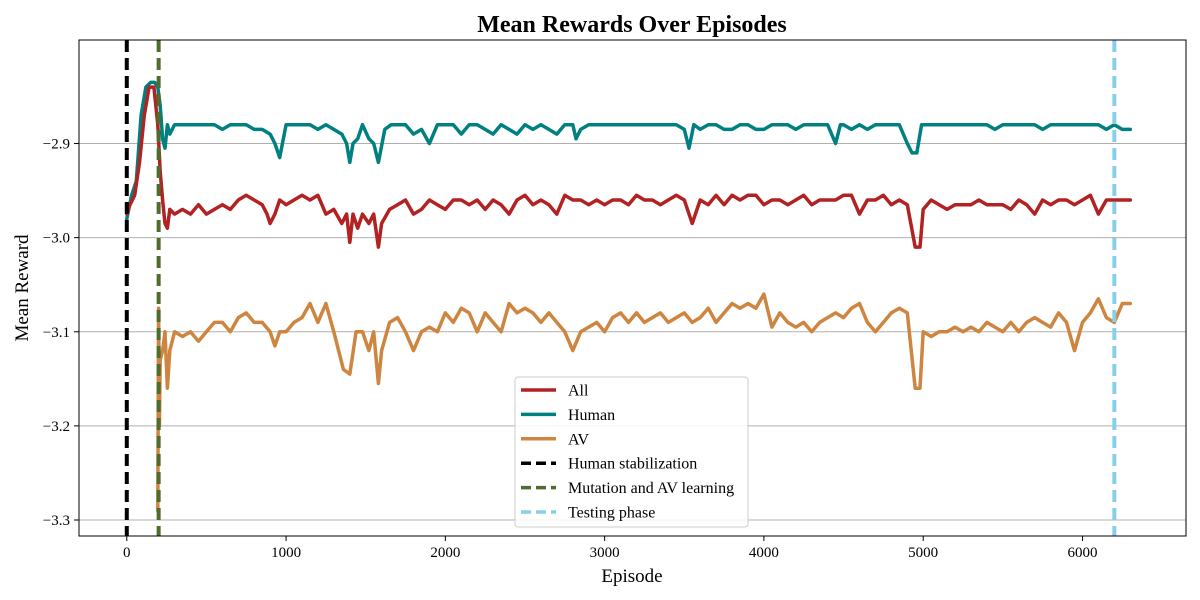 This screenshot has width=1200, height=600. Describe the element at coordinates (651, 488) in the screenshot. I see `legend-label: Mutation and AV learning` at that location.